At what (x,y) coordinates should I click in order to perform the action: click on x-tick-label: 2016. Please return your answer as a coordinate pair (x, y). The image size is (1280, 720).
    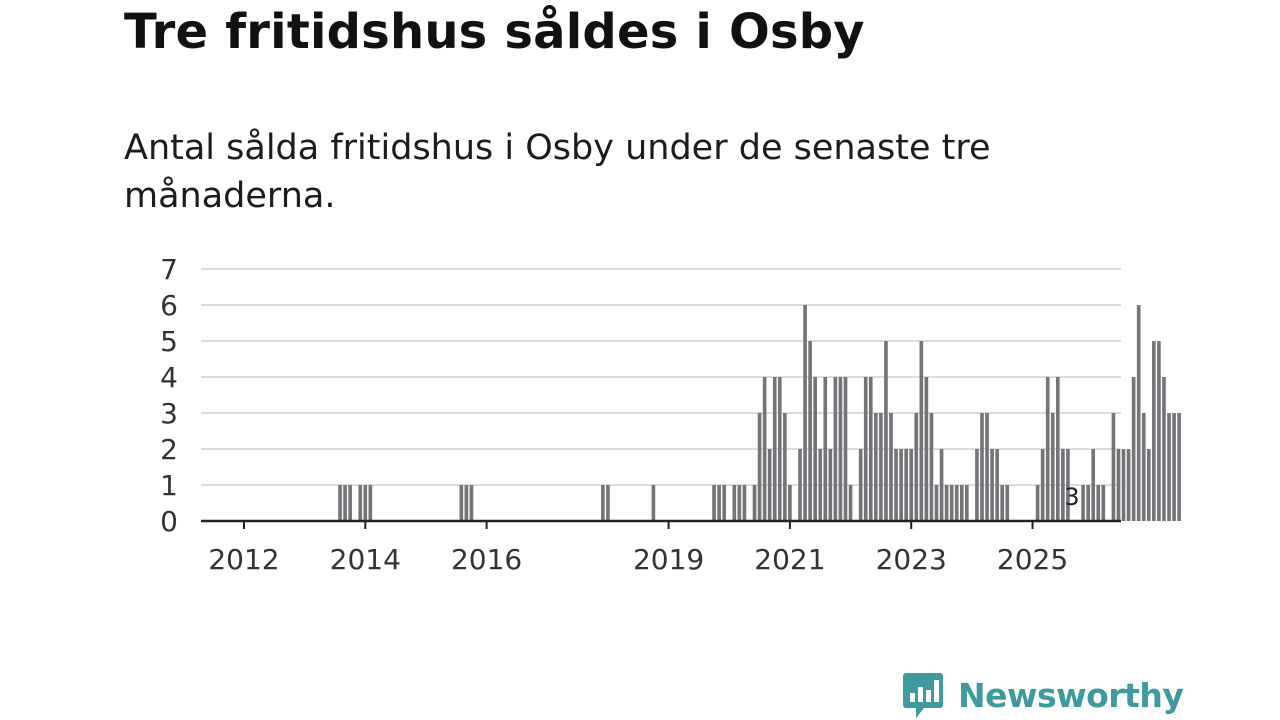
    Looking at the image, I should click on (486, 559).